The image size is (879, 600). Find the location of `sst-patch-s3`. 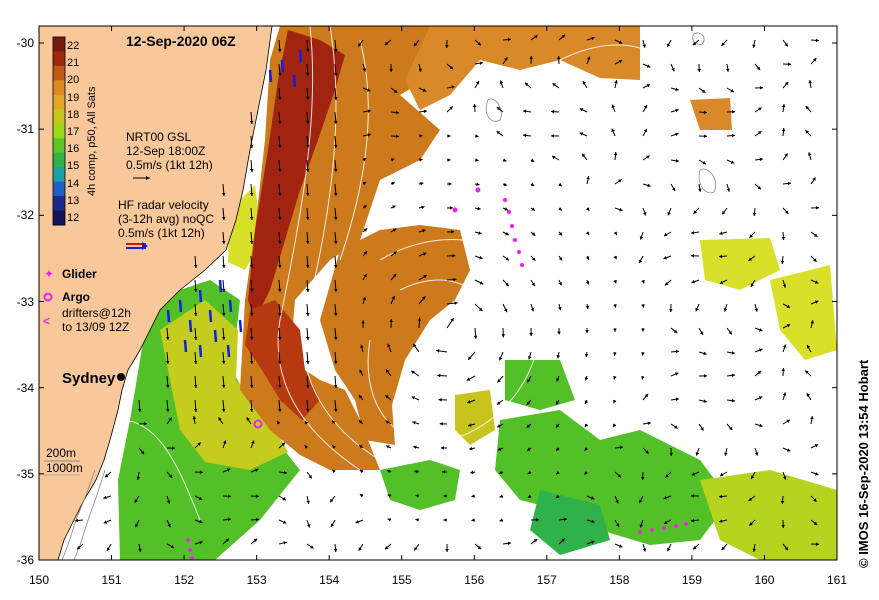

sst-patch-s3 is located at coordinates (540, 385).